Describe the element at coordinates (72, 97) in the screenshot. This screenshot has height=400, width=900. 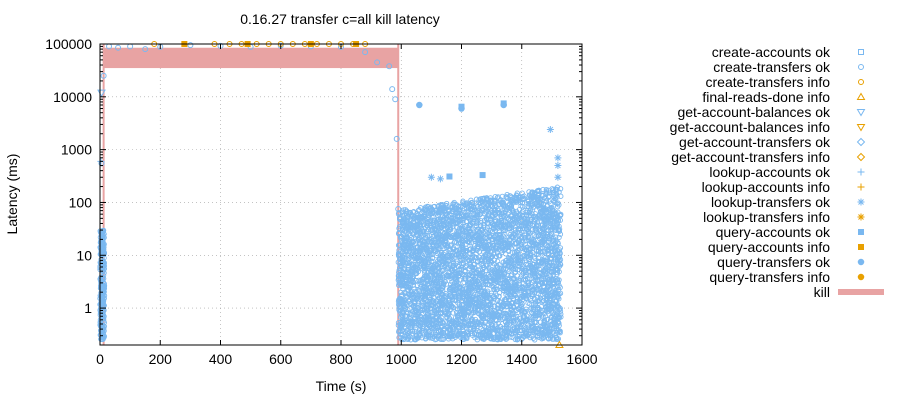
I see `y-tick-label: 10000` at that location.